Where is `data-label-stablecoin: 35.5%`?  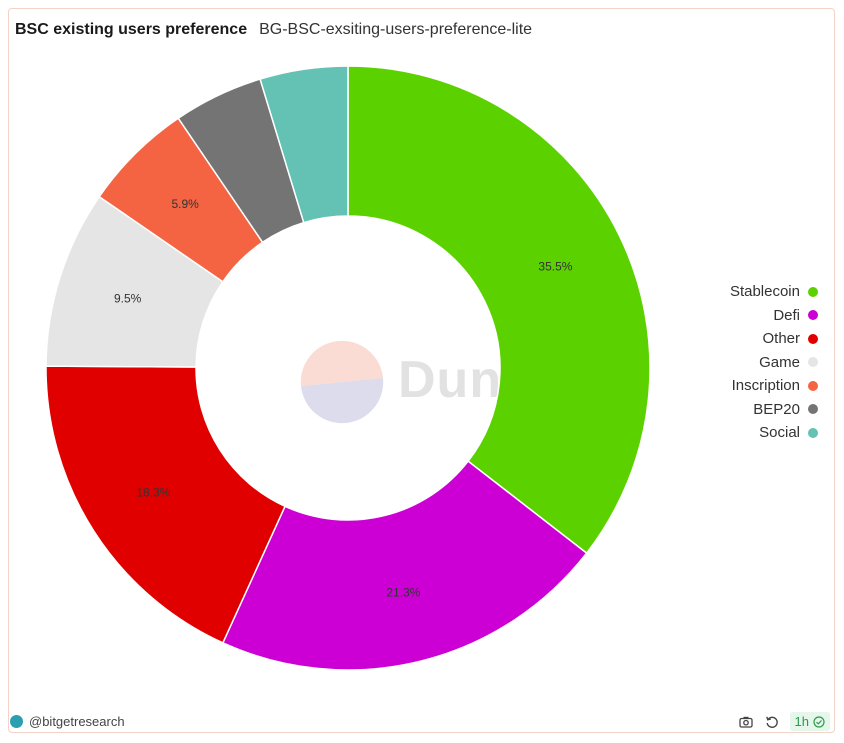
data-label-stablecoin: 35.5% is located at coordinates (555, 266).